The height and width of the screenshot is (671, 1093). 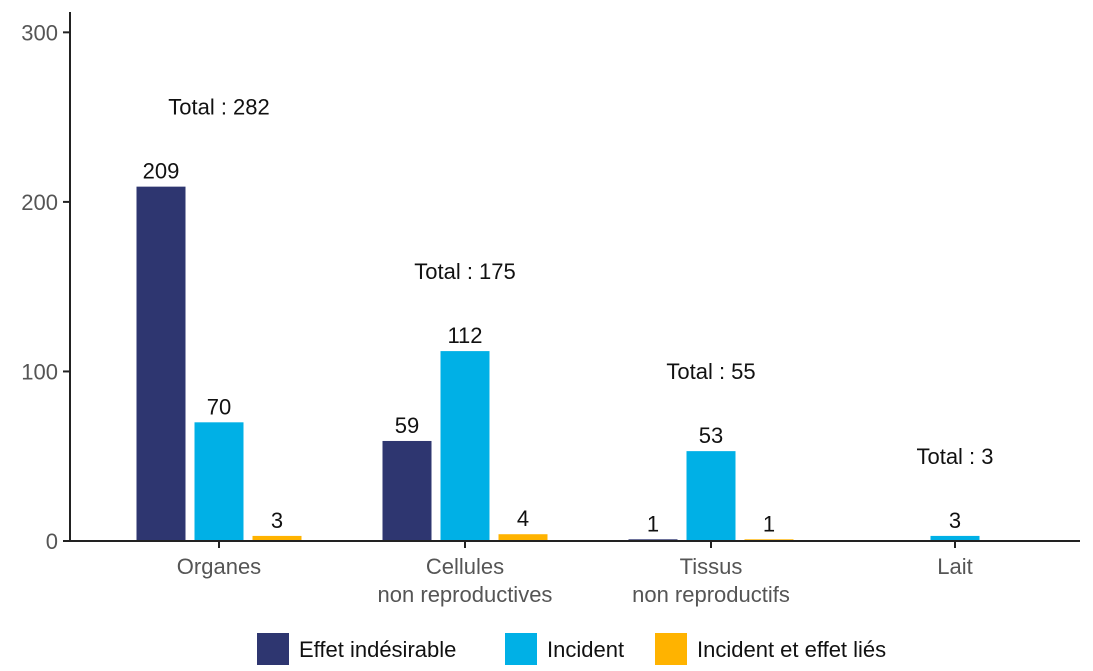 What do you see at coordinates (219, 566) in the screenshot?
I see `x-tick-label: Organes` at bounding box center [219, 566].